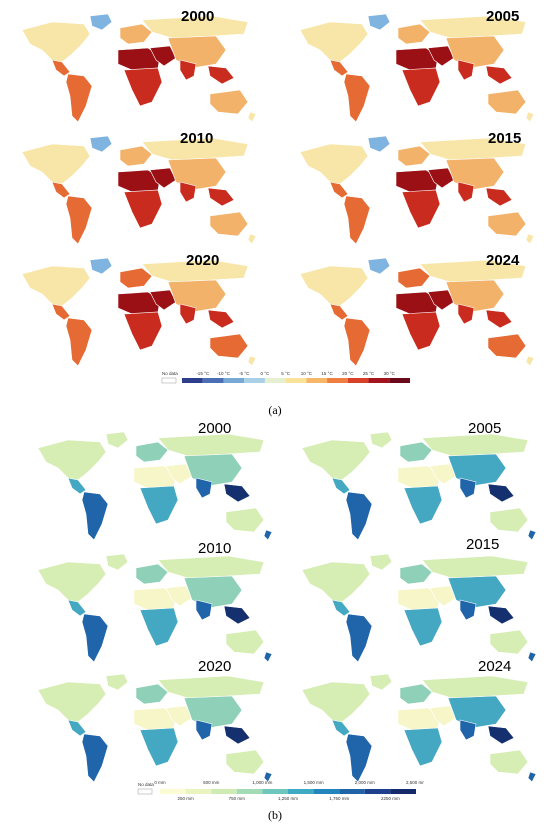  I want to click on year-label: 2020, so click(215, 666).